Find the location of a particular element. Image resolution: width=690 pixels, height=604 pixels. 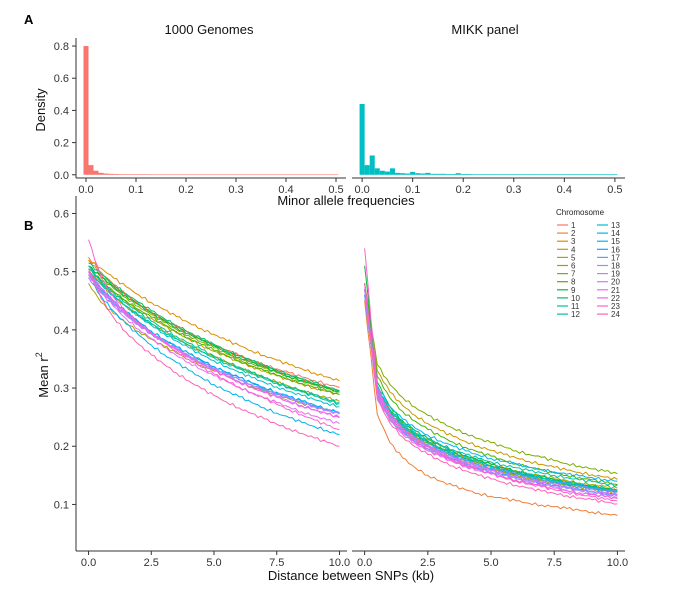

legend-item: 14 is located at coordinates (608, 233).